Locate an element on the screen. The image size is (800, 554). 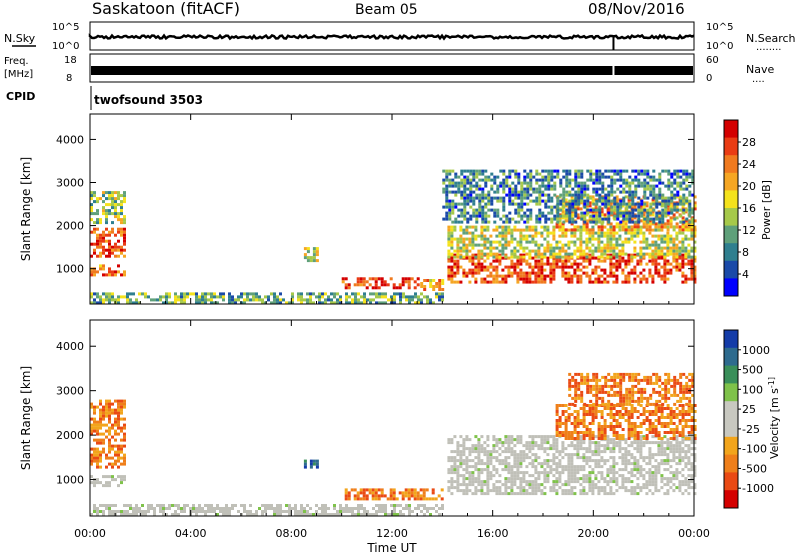
power-colorbar-label: Power [dB] is located at coordinates (766, 210).